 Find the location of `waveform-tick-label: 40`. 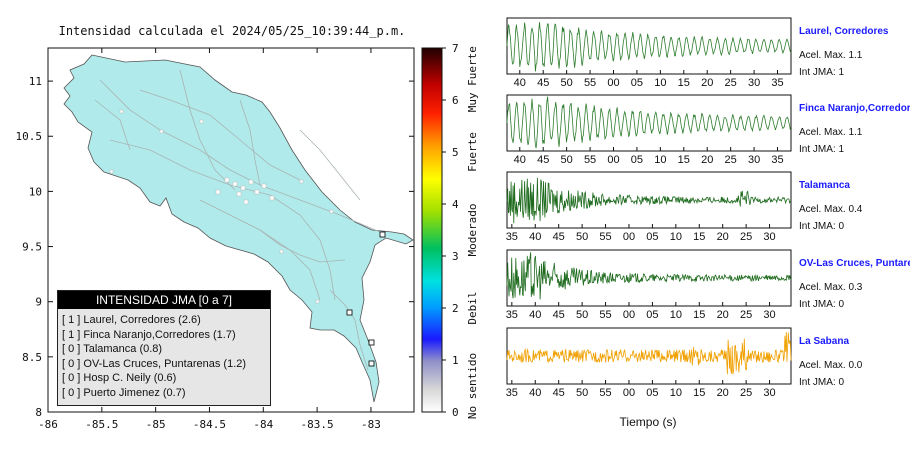

waveform-tick-label: 40 is located at coordinates (535, 315).